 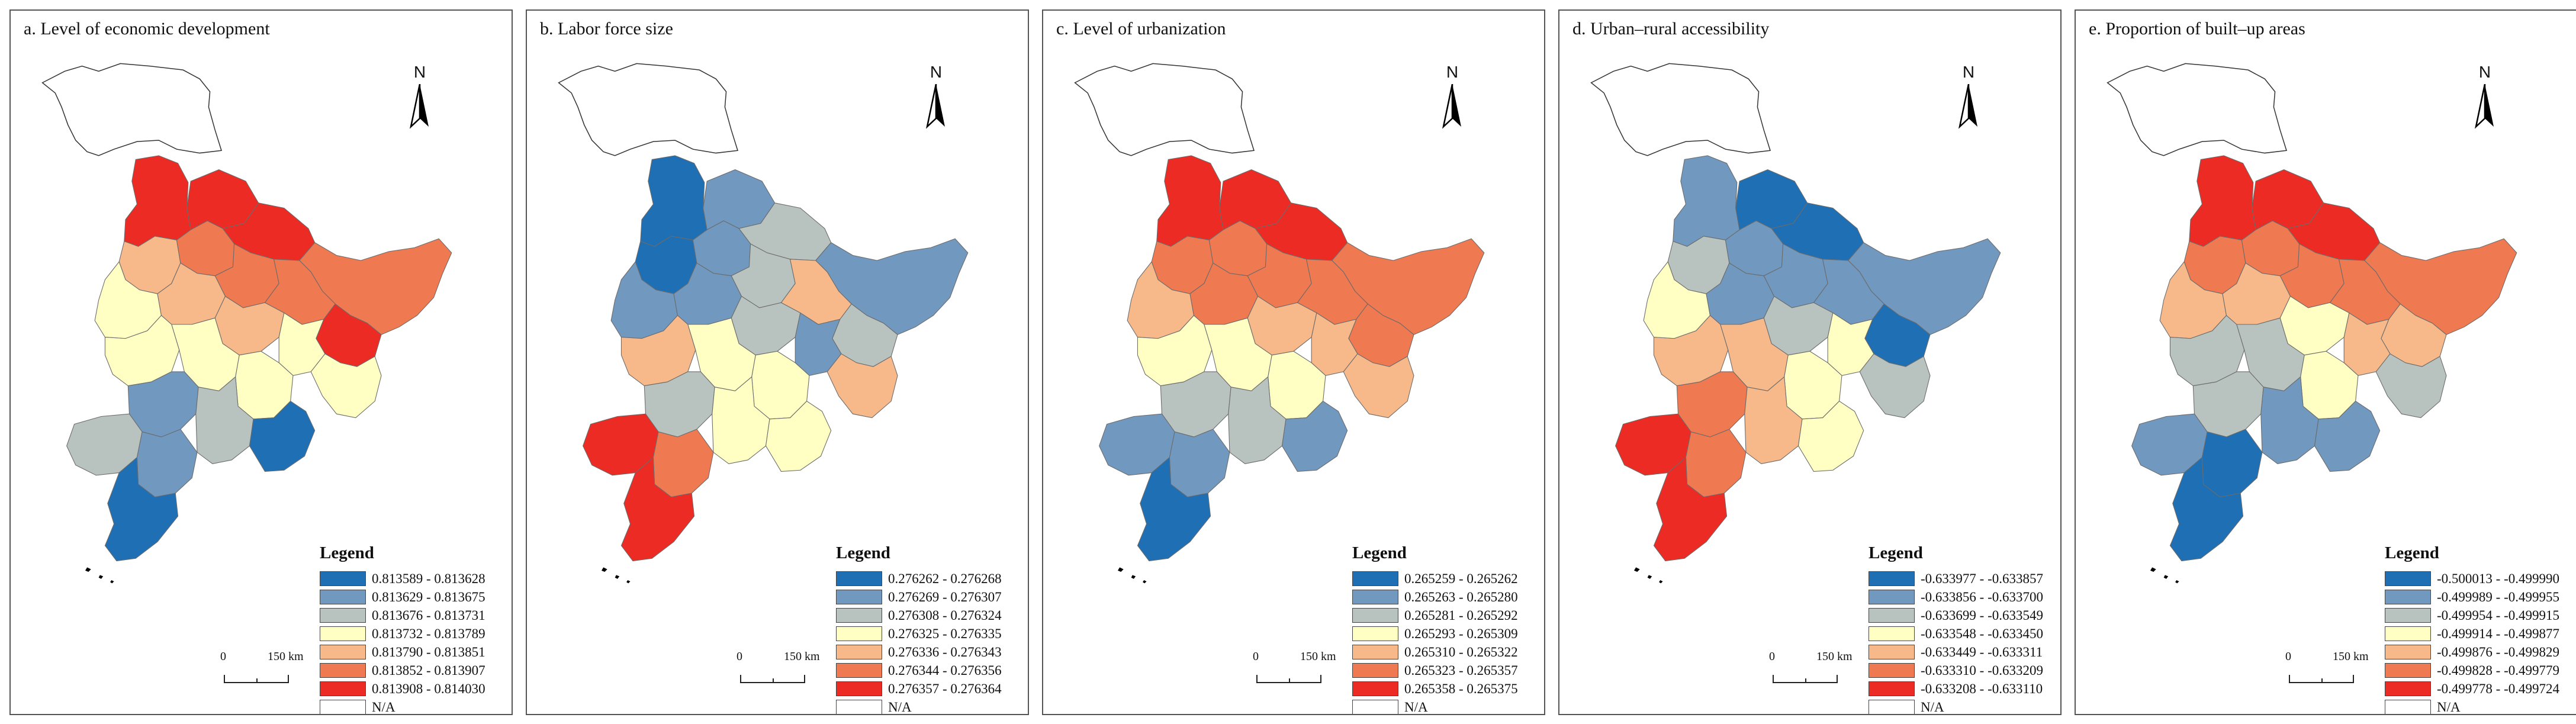 I want to click on legend-label: 0.813790 - 0.813851, so click(x=428, y=651).